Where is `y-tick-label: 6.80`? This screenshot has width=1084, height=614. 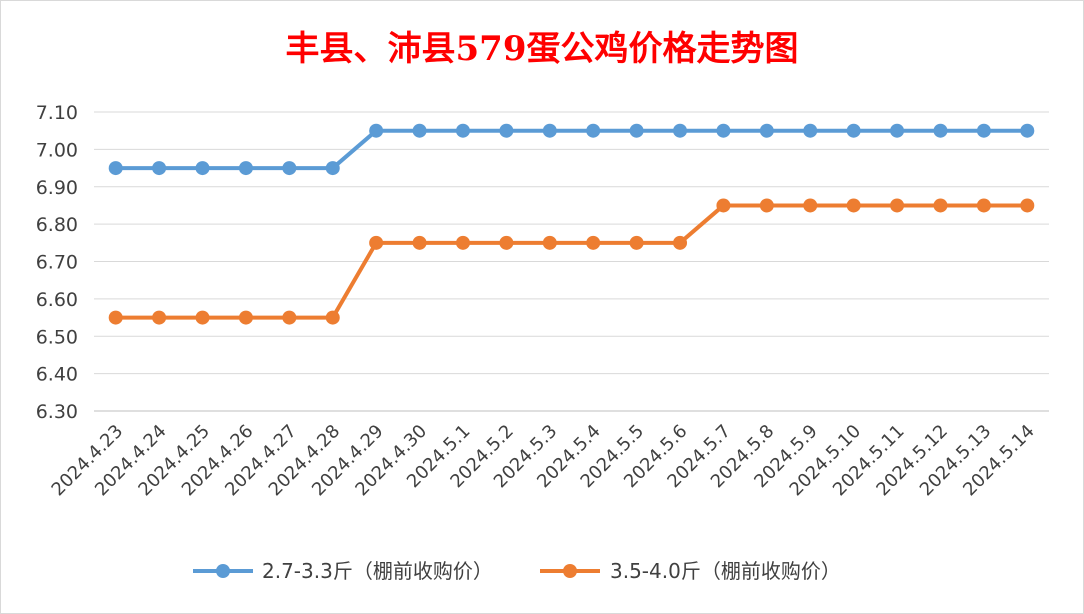
y-tick-label: 6.80 is located at coordinates (57, 225).